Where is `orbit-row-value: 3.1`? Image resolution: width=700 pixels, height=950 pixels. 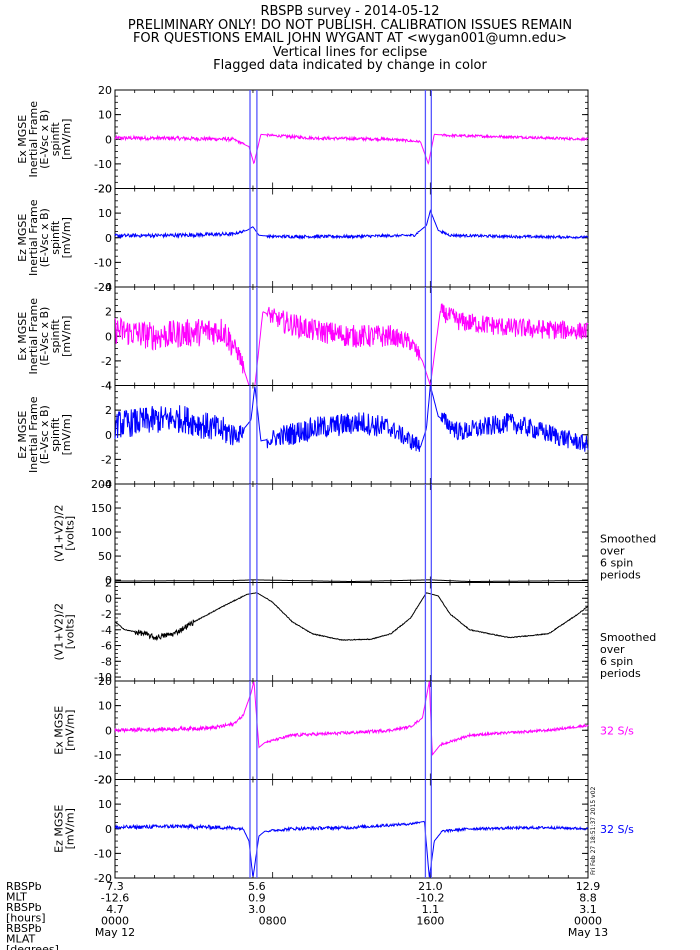 orbit-row-value: 3.1 is located at coordinates (588, 909).